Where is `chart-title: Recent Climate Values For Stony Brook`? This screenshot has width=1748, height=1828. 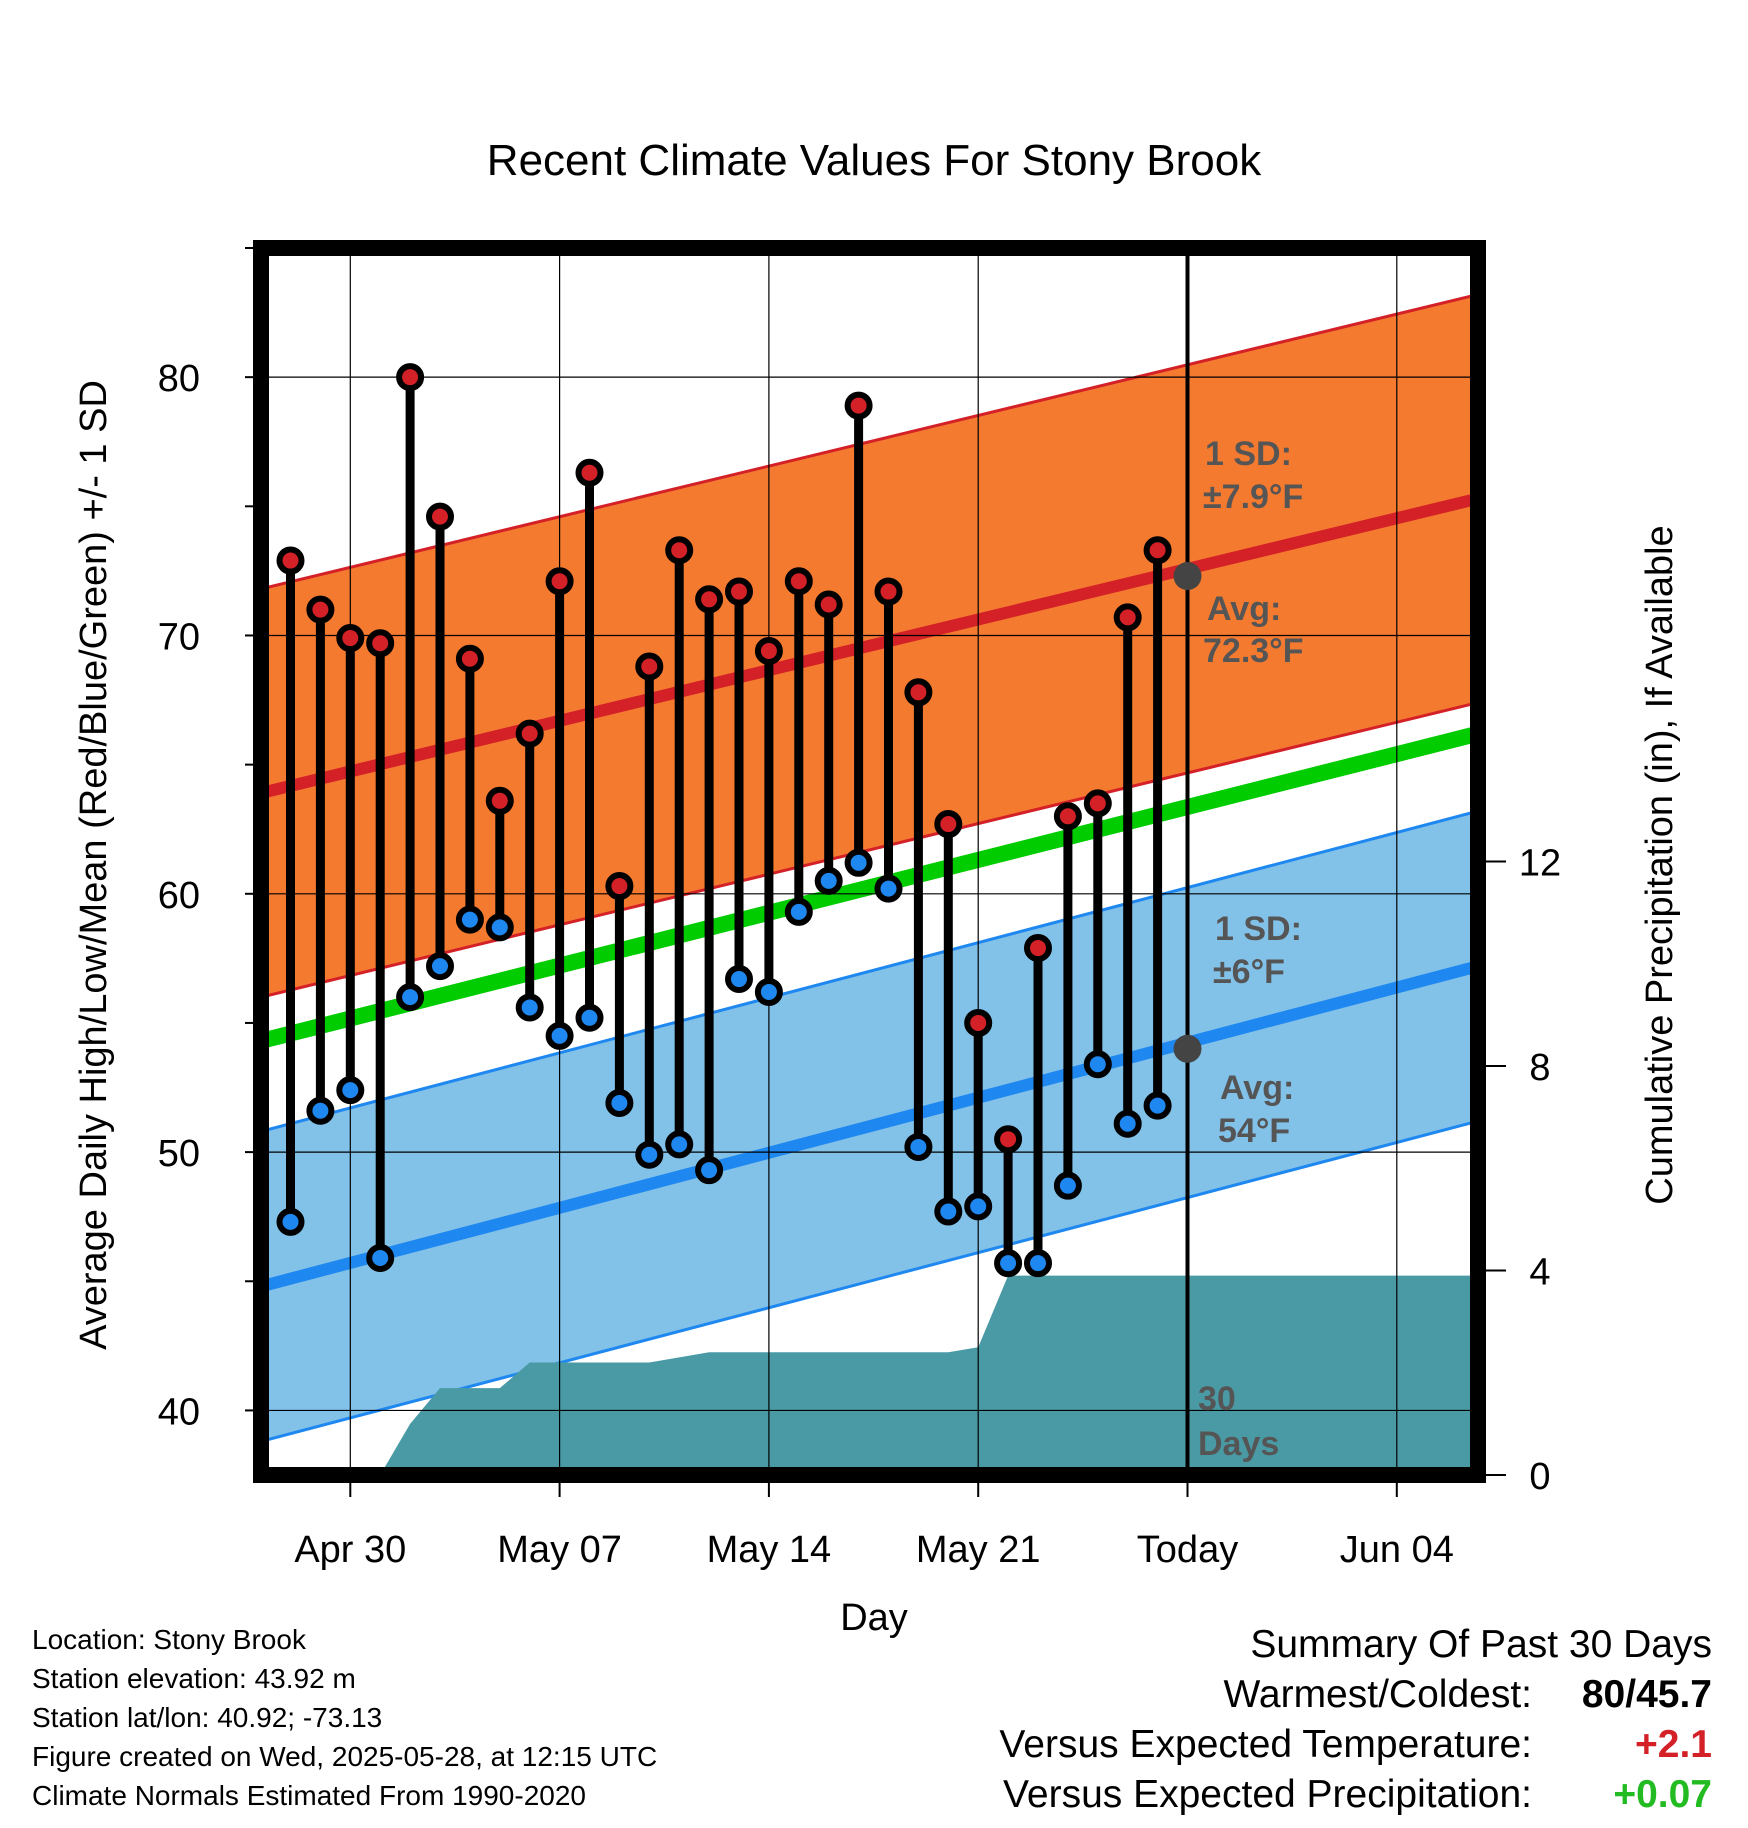 chart-title: Recent Climate Values For Stony Brook is located at coordinates (874, 160).